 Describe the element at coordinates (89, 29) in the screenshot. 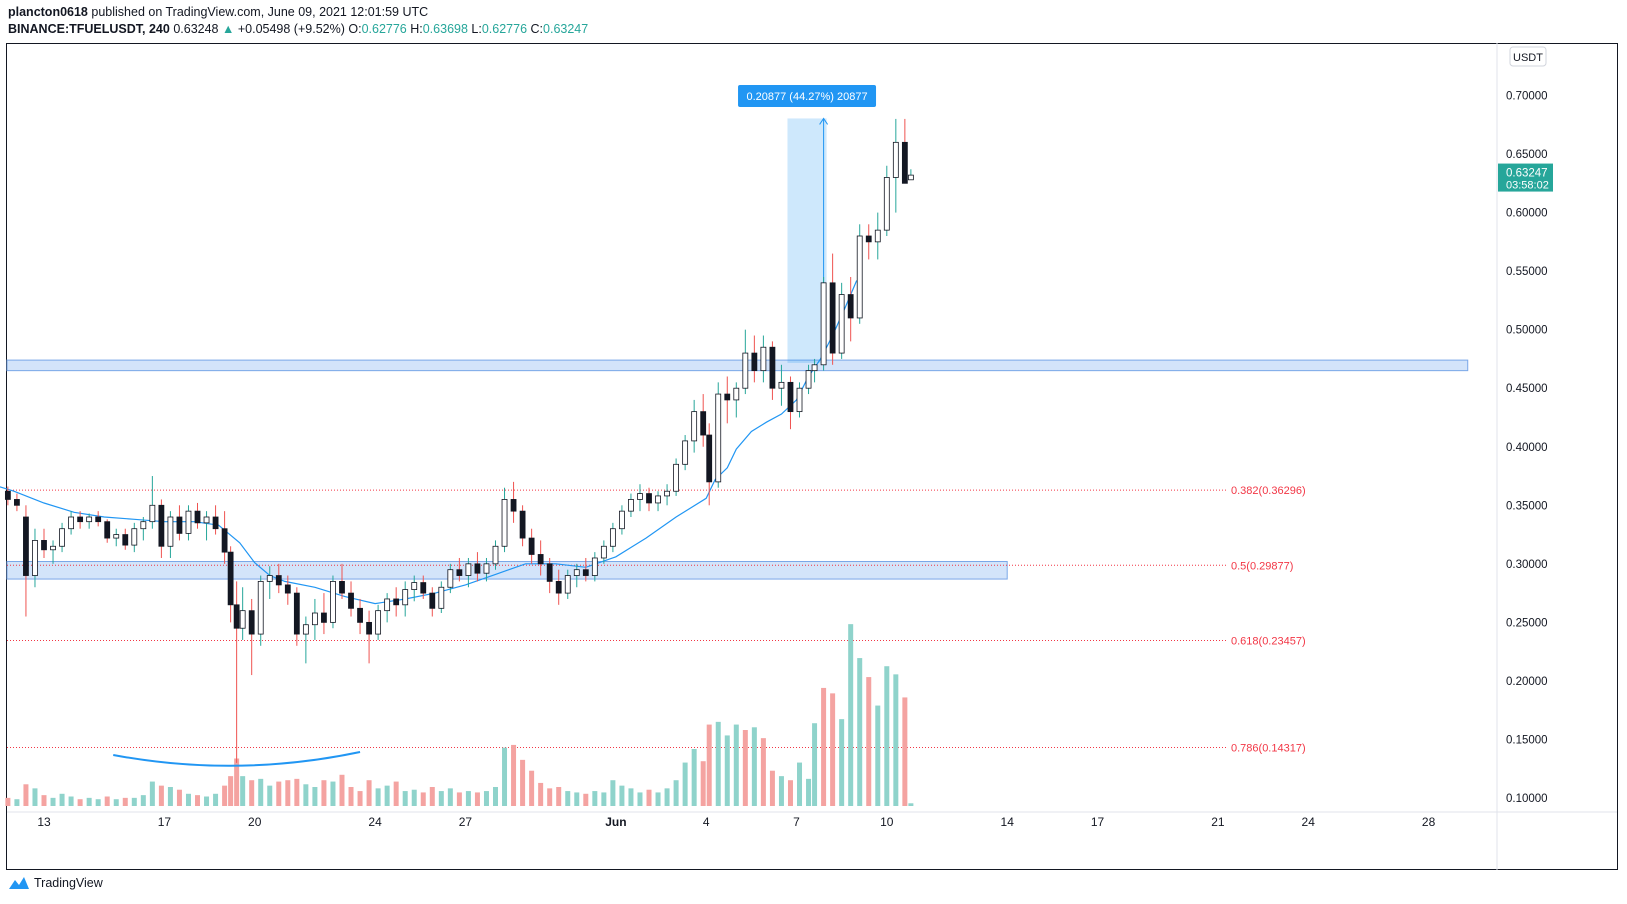

I see `symbol-name: BINANCE:TFUELUSDT, 240` at that location.